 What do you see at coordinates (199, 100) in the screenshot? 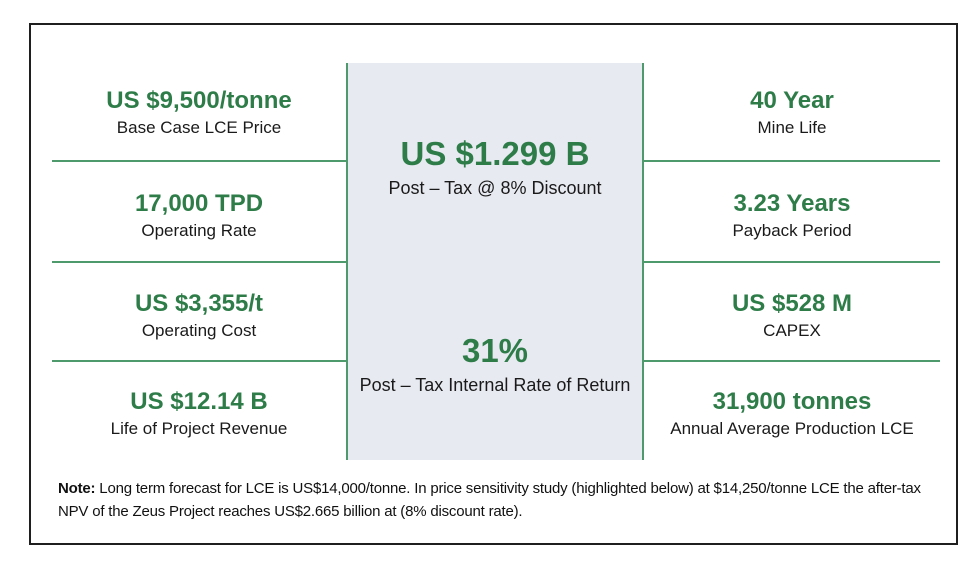
I see `metric-value: US $9,500/tonne` at bounding box center [199, 100].